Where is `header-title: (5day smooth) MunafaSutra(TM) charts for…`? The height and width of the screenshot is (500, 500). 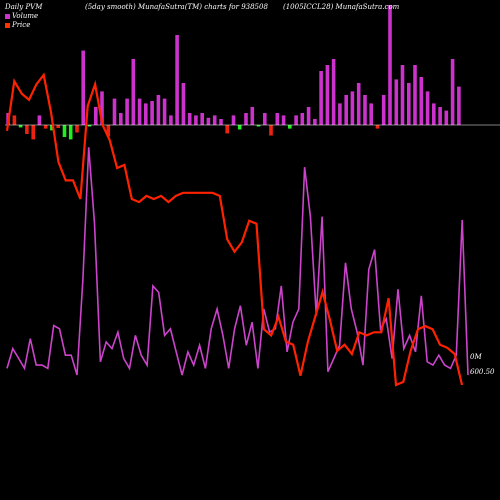
header-title: (5day smooth) MunafaSutra(TM) charts for… is located at coordinates (176, 7).